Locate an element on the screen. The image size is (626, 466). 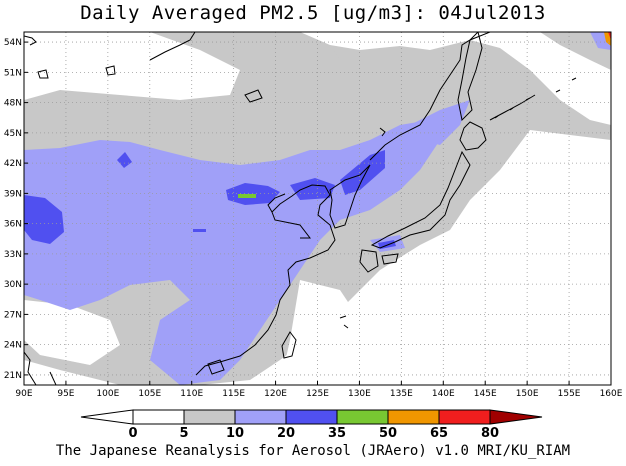
lon-tick-label: 115E is located at coordinates (233, 394).